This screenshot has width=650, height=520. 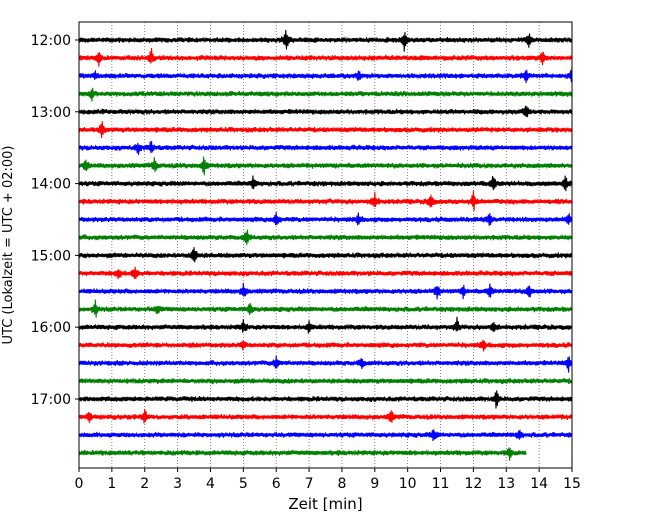 What do you see at coordinates (79, 484) in the screenshot?
I see `x-tick-label: 0` at bounding box center [79, 484].